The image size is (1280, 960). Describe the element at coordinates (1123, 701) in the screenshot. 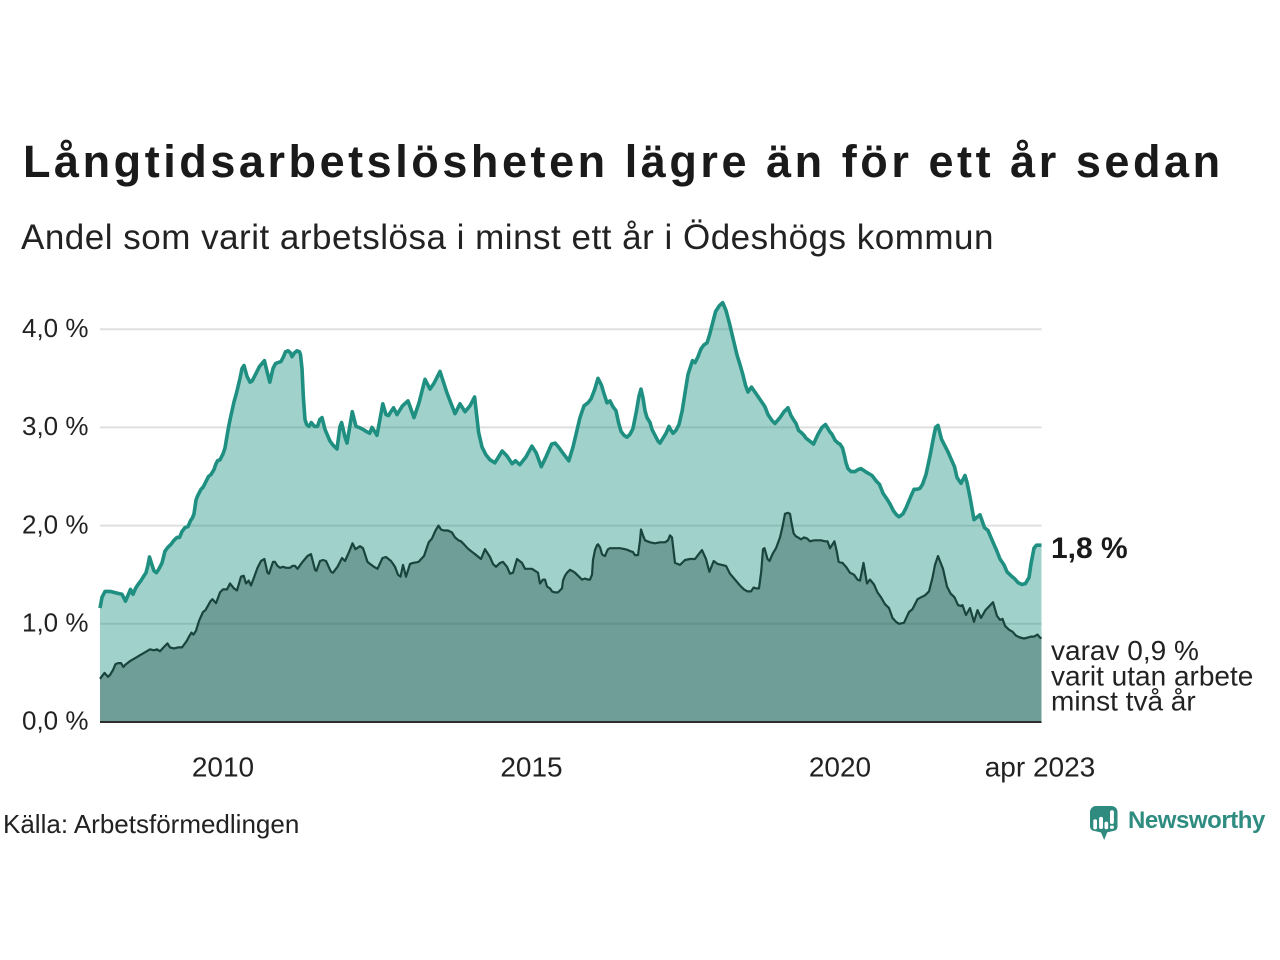

I see `svg-text: minst två år` at that location.